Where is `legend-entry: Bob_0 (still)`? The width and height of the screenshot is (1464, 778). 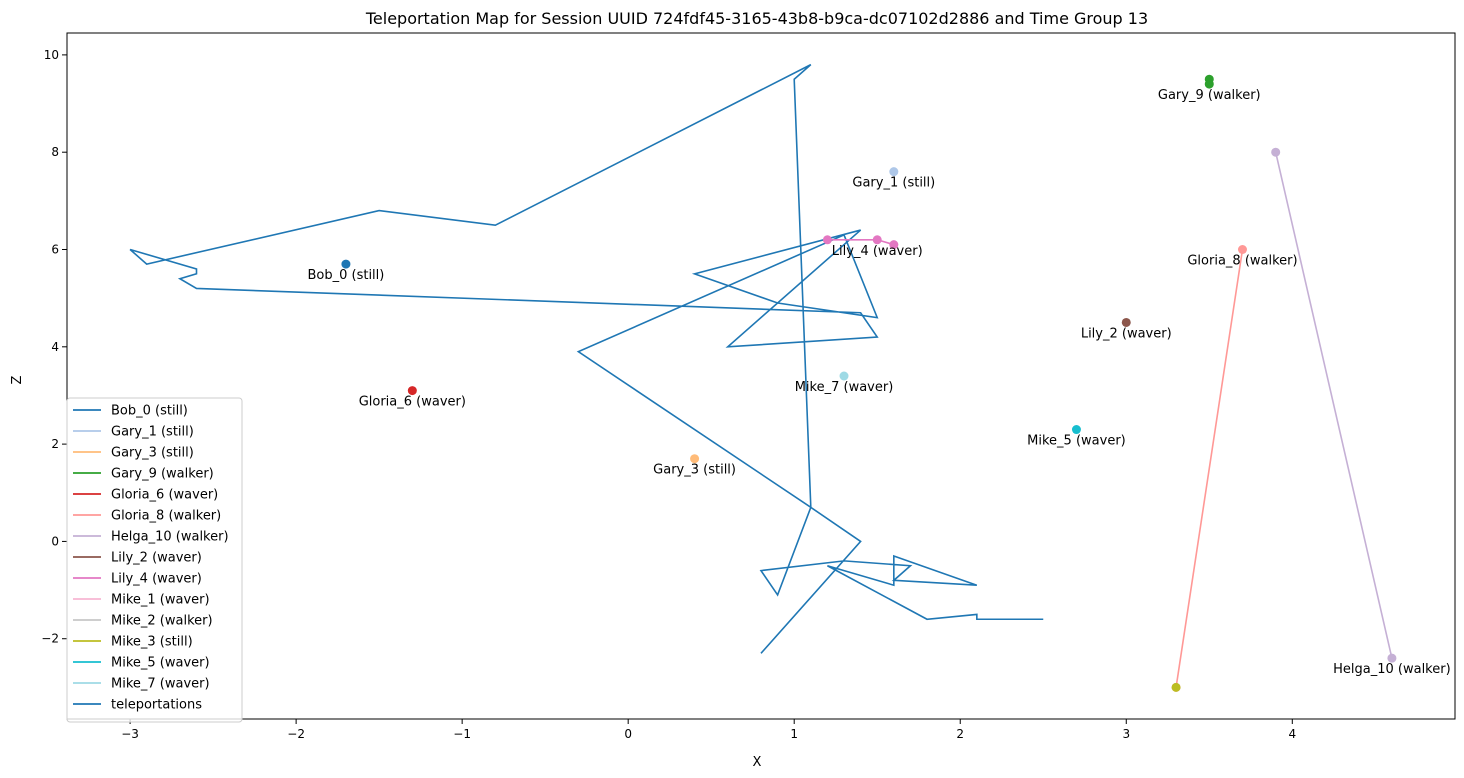
legend-entry: Bob_0 (still) is located at coordinates (149, 411).